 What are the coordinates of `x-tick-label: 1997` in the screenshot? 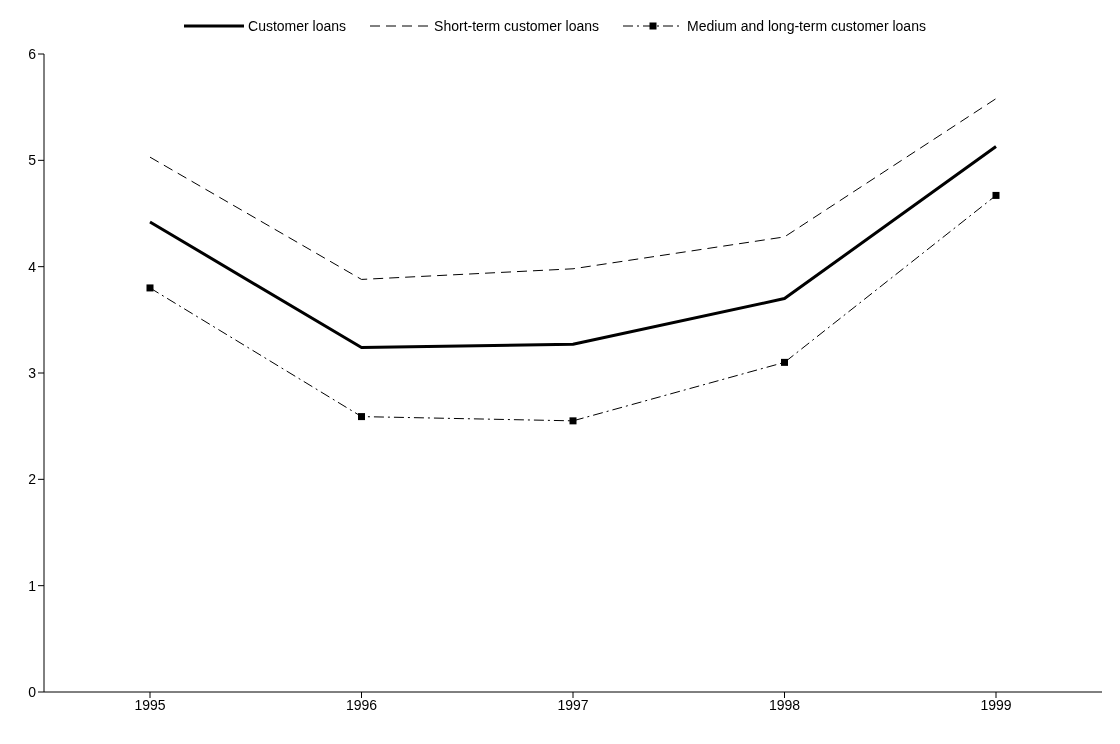 It's located at (573, 704).